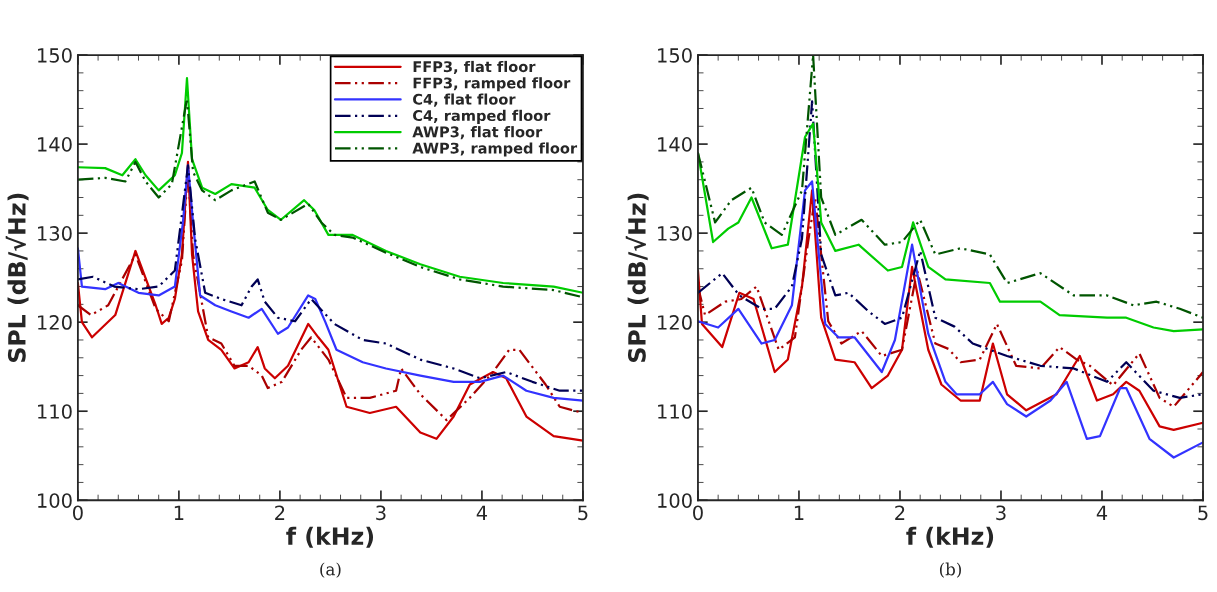 The height and width of the screenshot is (592, 1217). What do you see at coordinates (464, 100) in the screenshot?
I see `legend-label: C4, flat floor` at bounding box center [464, 100].